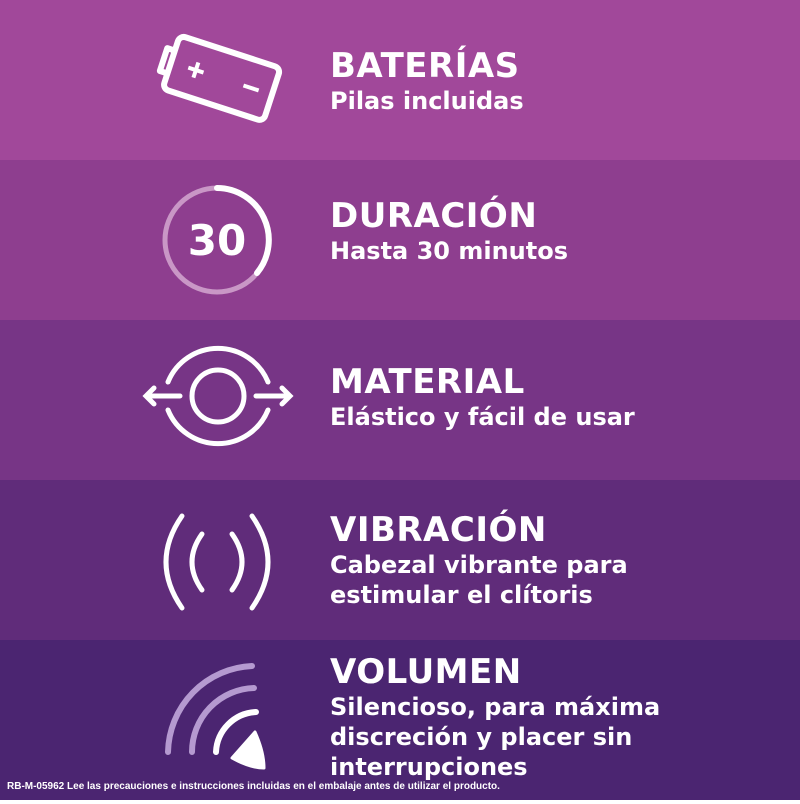 This screenshot has height=804, width=800. I want to click on stretch-ring-icon, so click(220, 400).